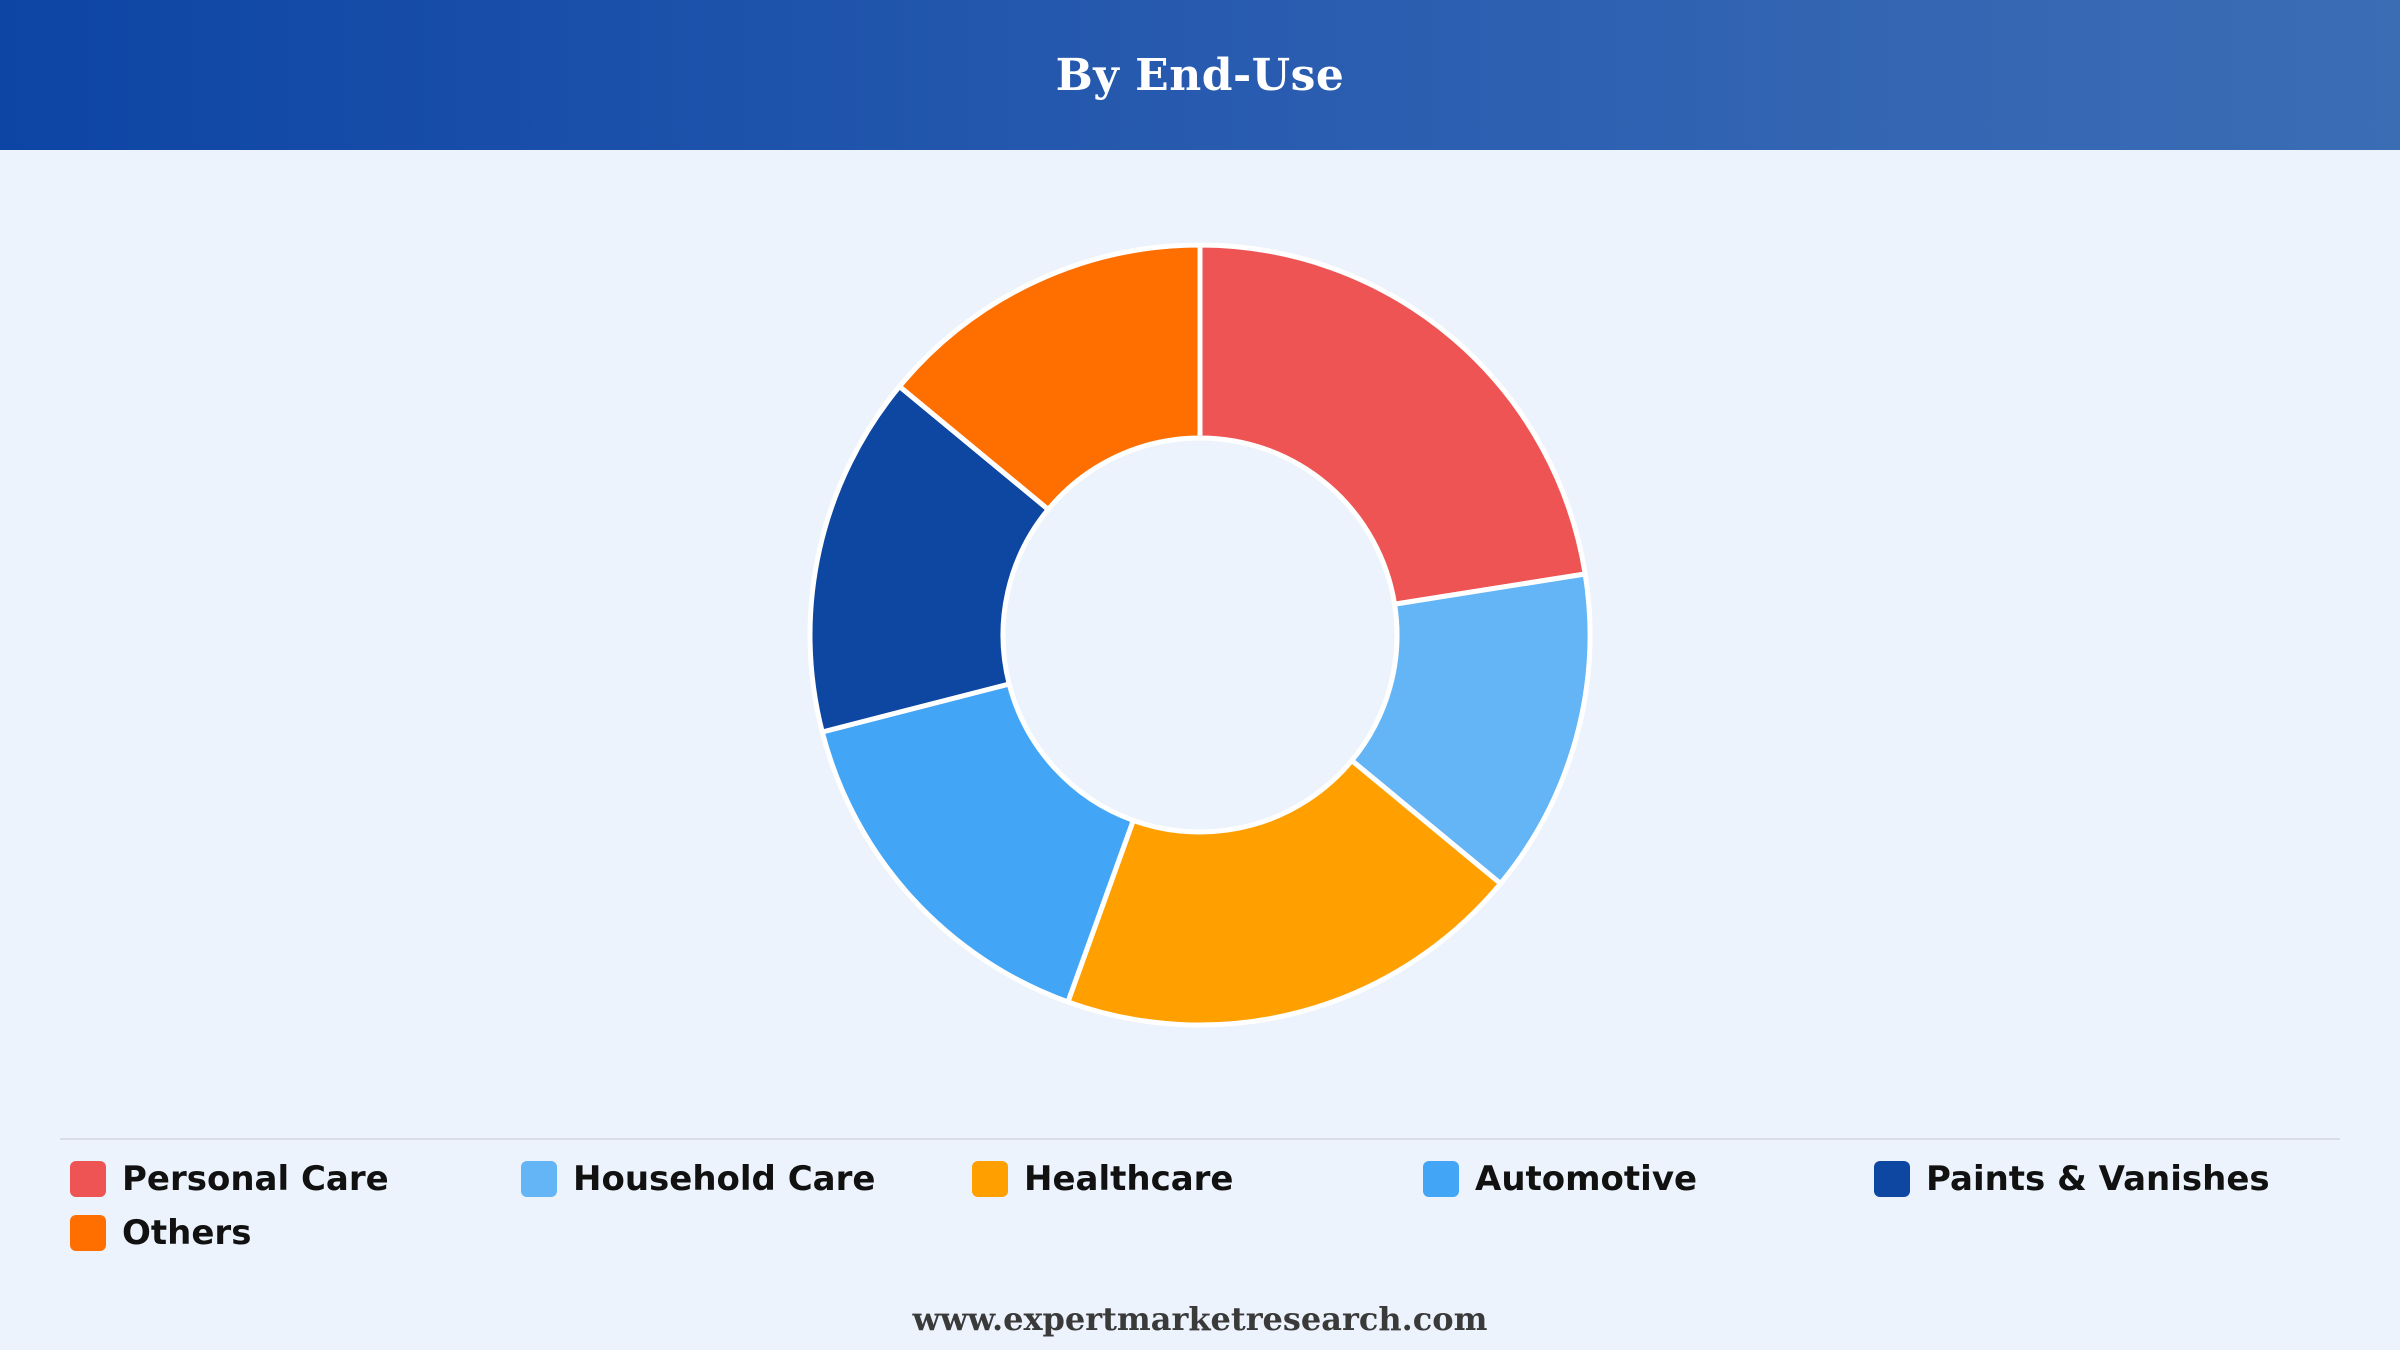 Image resolution: width=2400 pixels, height=1350 pixels. Describe the element at coordinates (1586, 1179) in the screenshot. I see `legend-label: Automotive` at that location.